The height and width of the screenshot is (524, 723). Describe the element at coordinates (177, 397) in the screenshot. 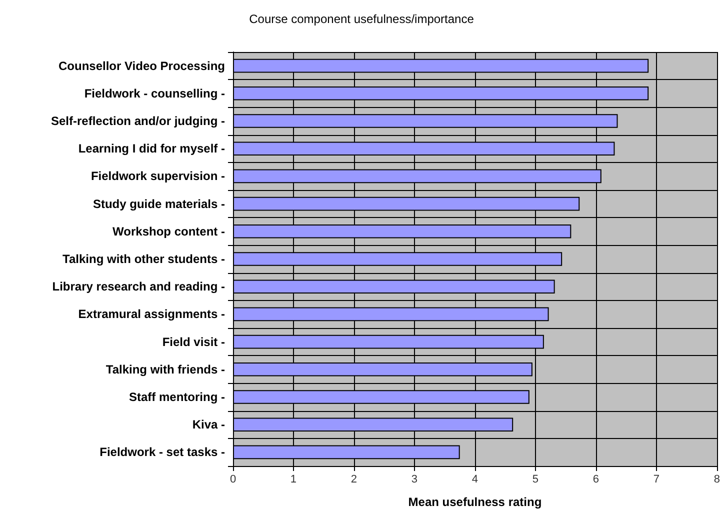

I see `y-tick-label: Staff mentoring -` at that location.